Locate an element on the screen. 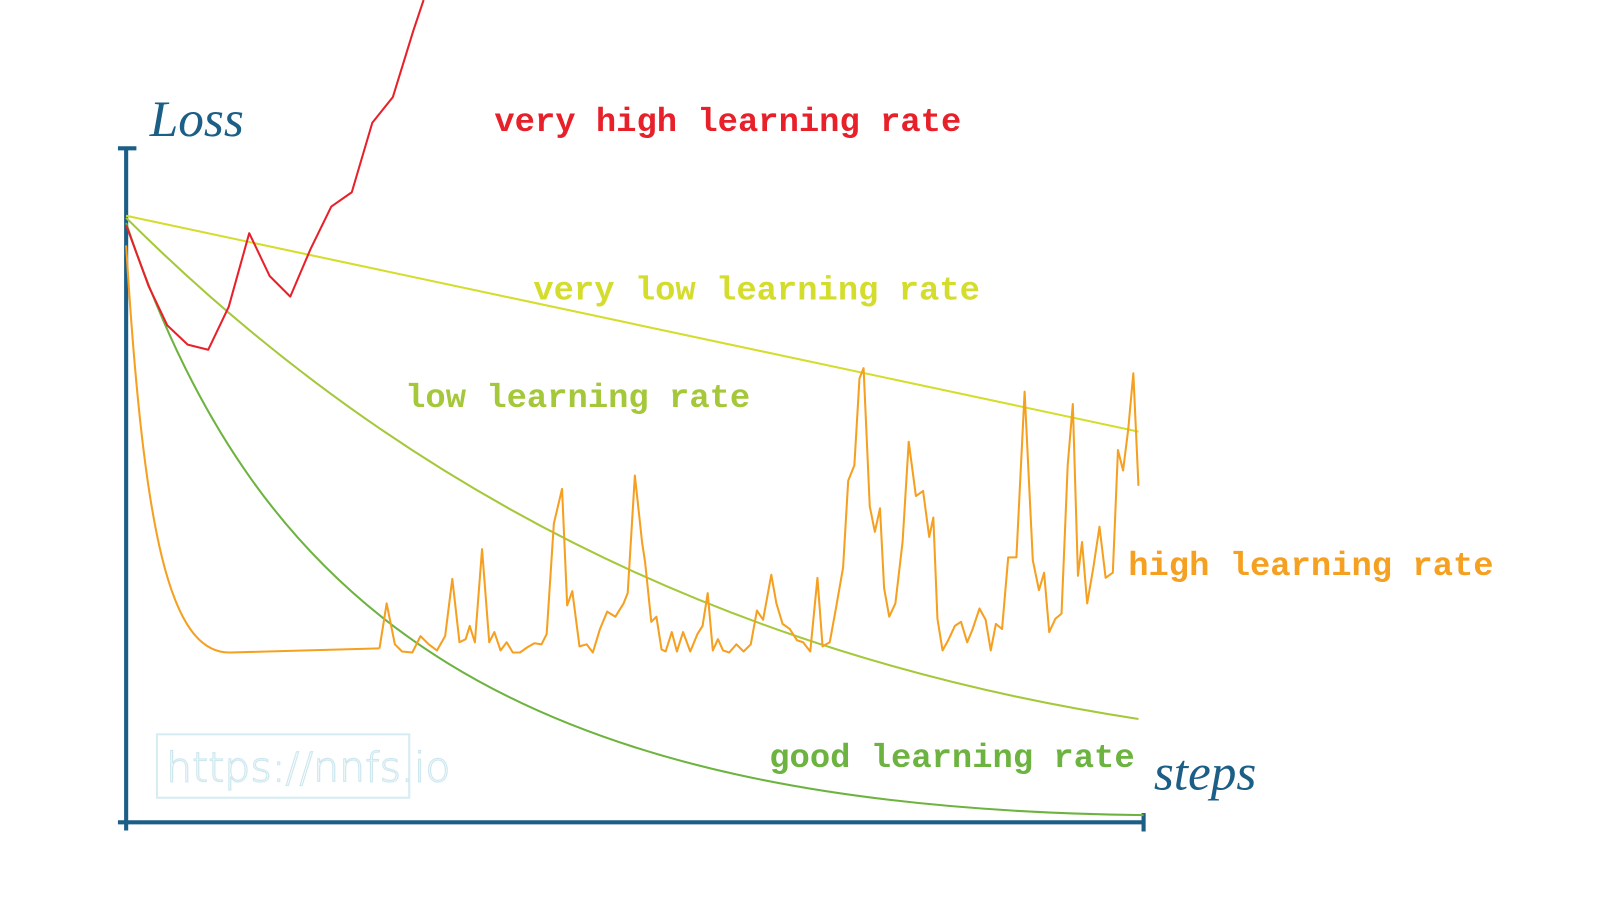  high-curve-start is located at coordinates (252, 449).